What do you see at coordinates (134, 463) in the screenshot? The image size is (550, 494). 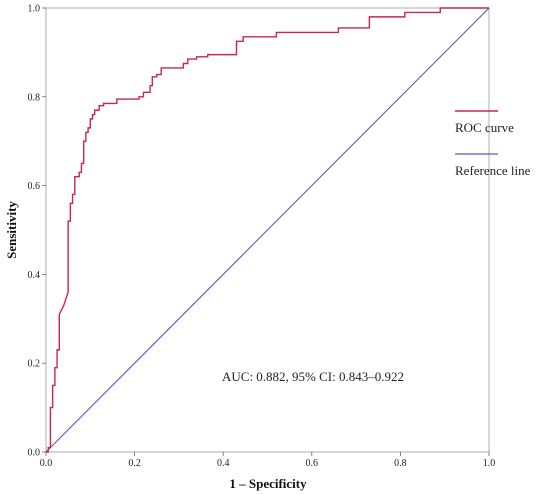 I see `x-tick-label: 0.2` at bounding box center [134, 463].